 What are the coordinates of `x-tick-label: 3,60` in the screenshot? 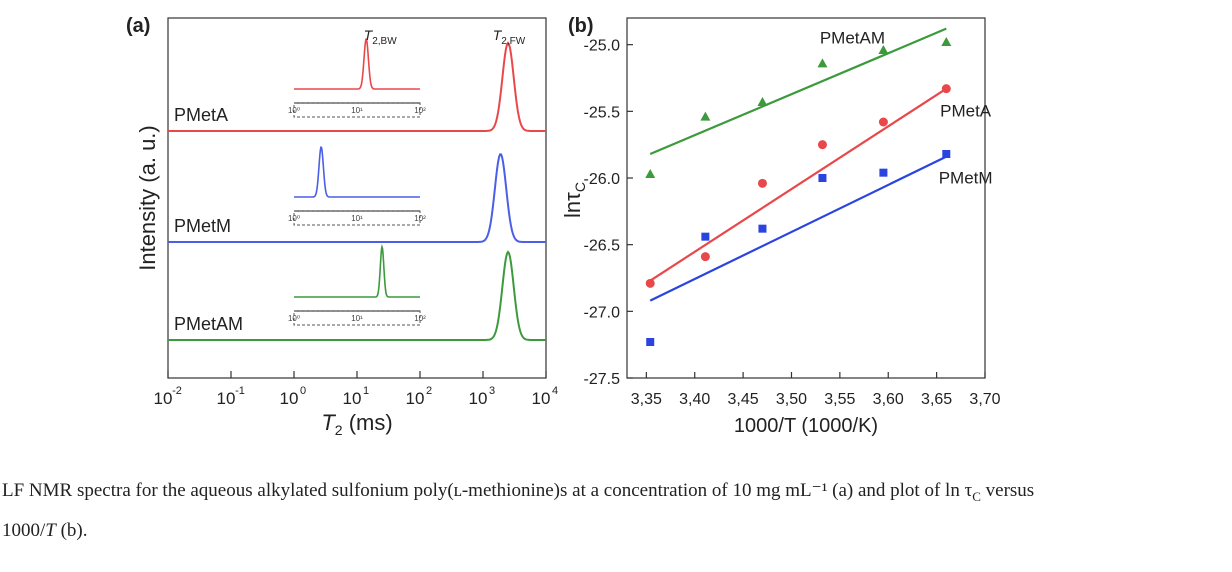 It's located at (888, 399).